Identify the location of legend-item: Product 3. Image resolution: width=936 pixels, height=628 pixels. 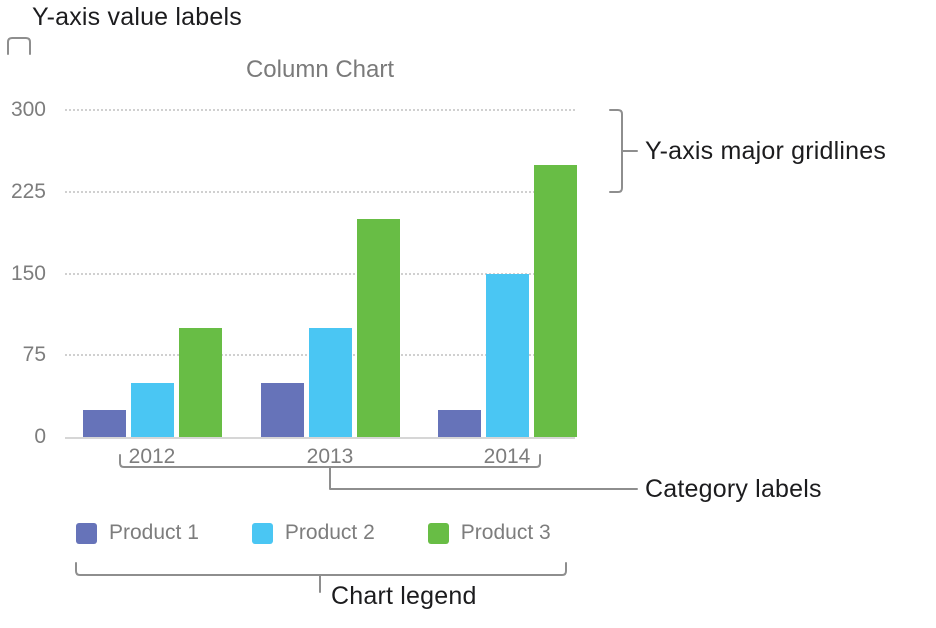
(489, 533).